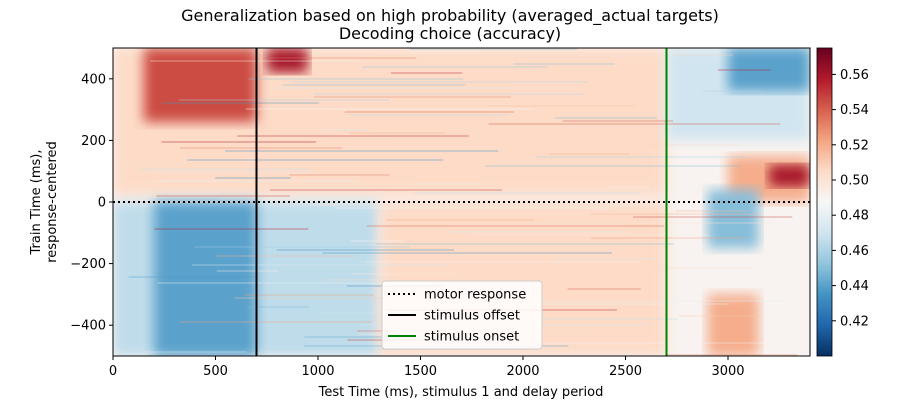  I want to click on x-axis: 0 500 1000 1500 2000 2500 3000, so click(427, 367).